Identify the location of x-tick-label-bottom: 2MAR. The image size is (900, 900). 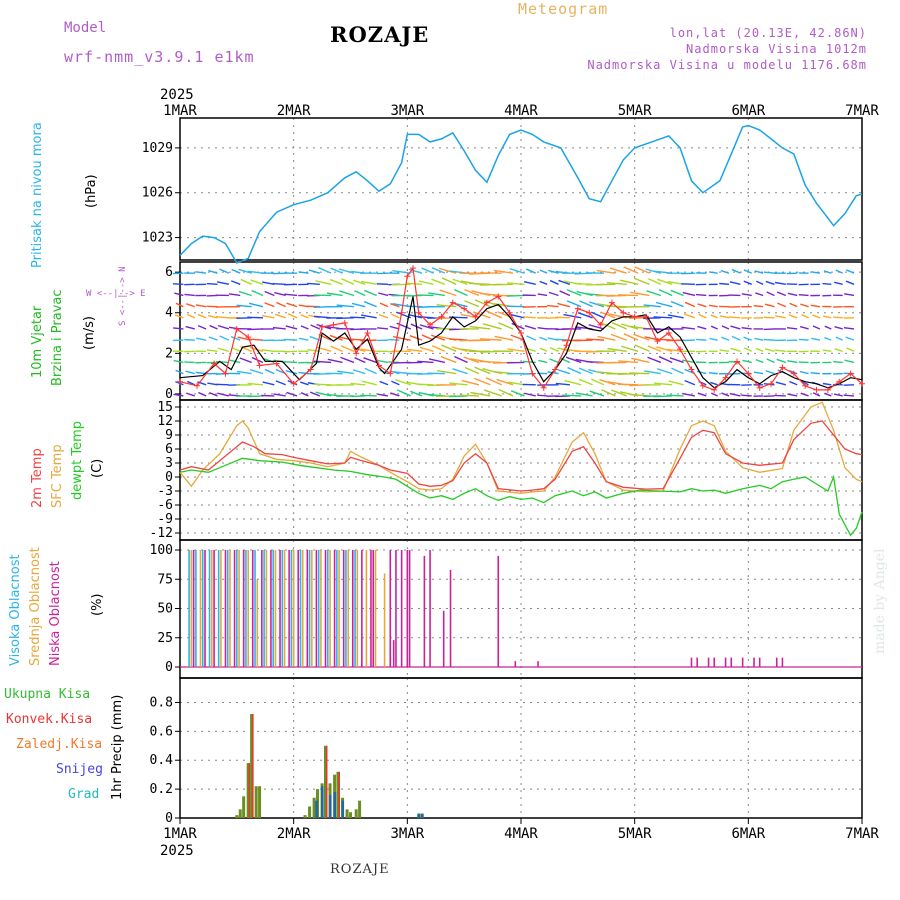
(294, 834).